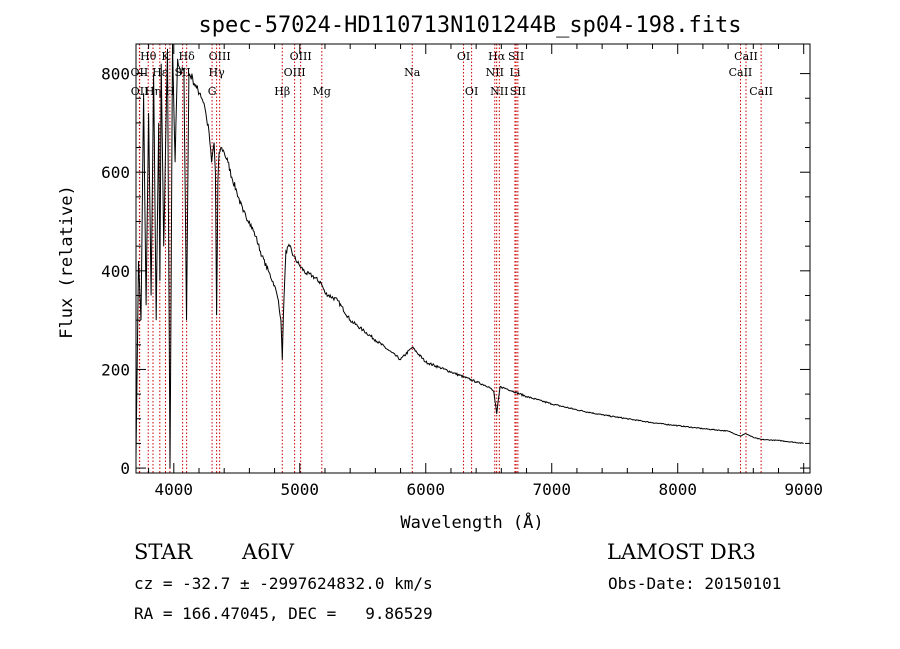 Image resolution: width=900 pixels, height=649 pixels. What do you see at coordinates (67, 262) in the screenshot?
I see `y-axis-label: Flux (relative)` at bounding box center [67, 262].